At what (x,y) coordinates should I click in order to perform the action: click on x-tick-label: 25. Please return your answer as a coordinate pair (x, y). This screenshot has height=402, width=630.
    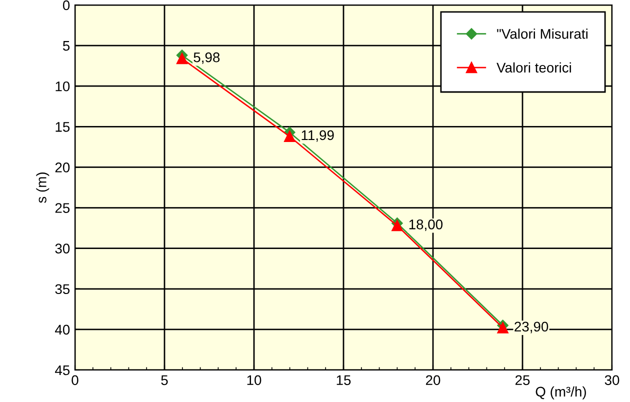
    Looking at the image, I should click on (522, 380).